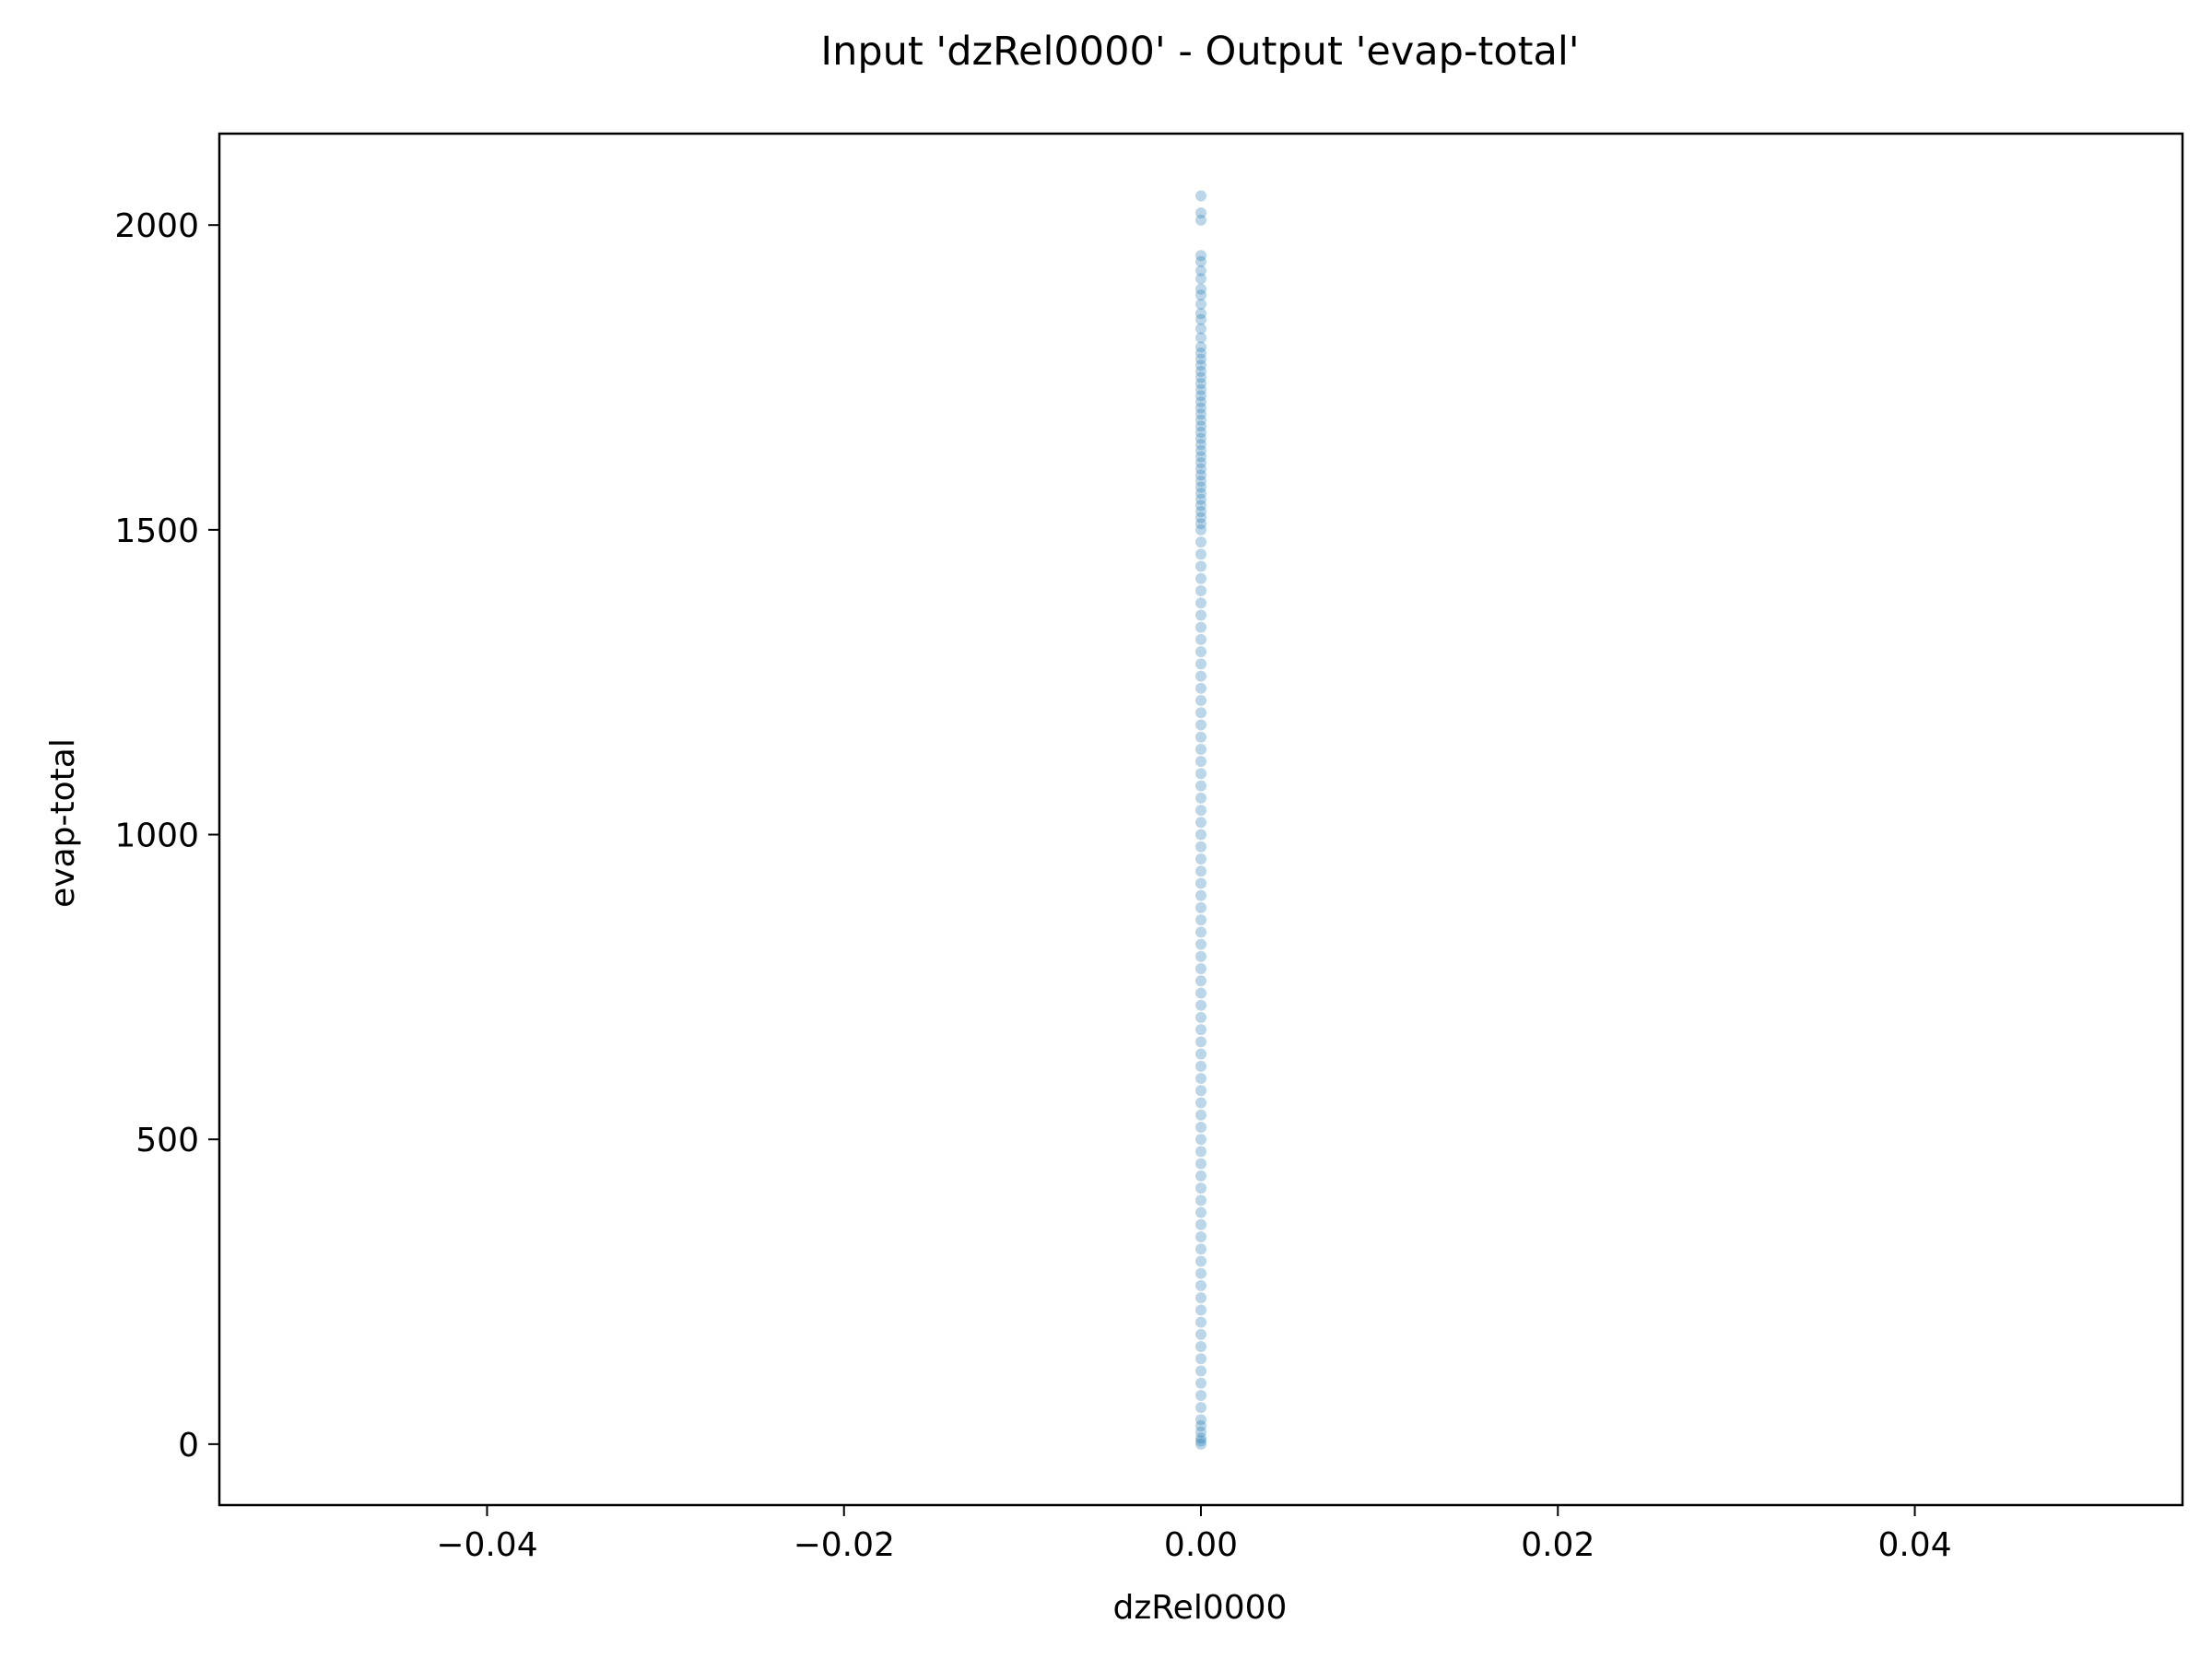 This screenshot has width=2212, height=1659. What do you see at coordinates (1914, 1545) in the screenshot?
I see `x-tick-label: 0.04` at bounding box center [1914, 1545].